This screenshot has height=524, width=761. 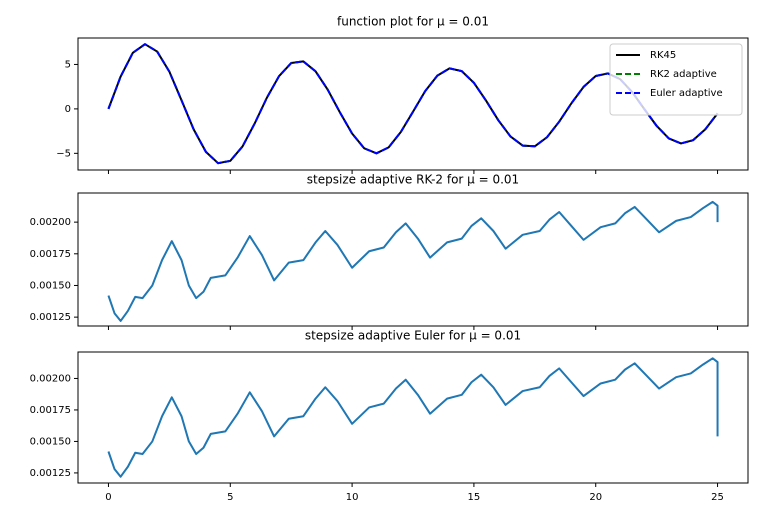 I want to click on x-tick-label: 20, so click(x=595, y=497).